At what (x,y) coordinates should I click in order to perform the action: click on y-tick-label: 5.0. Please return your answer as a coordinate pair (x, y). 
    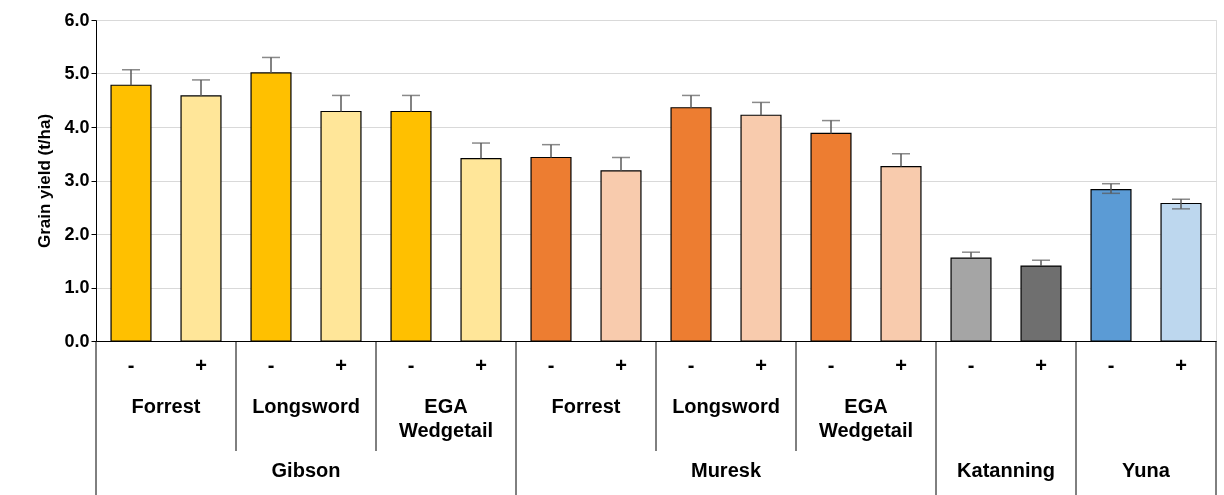
    Looking at the image, I should click on (77, 73).